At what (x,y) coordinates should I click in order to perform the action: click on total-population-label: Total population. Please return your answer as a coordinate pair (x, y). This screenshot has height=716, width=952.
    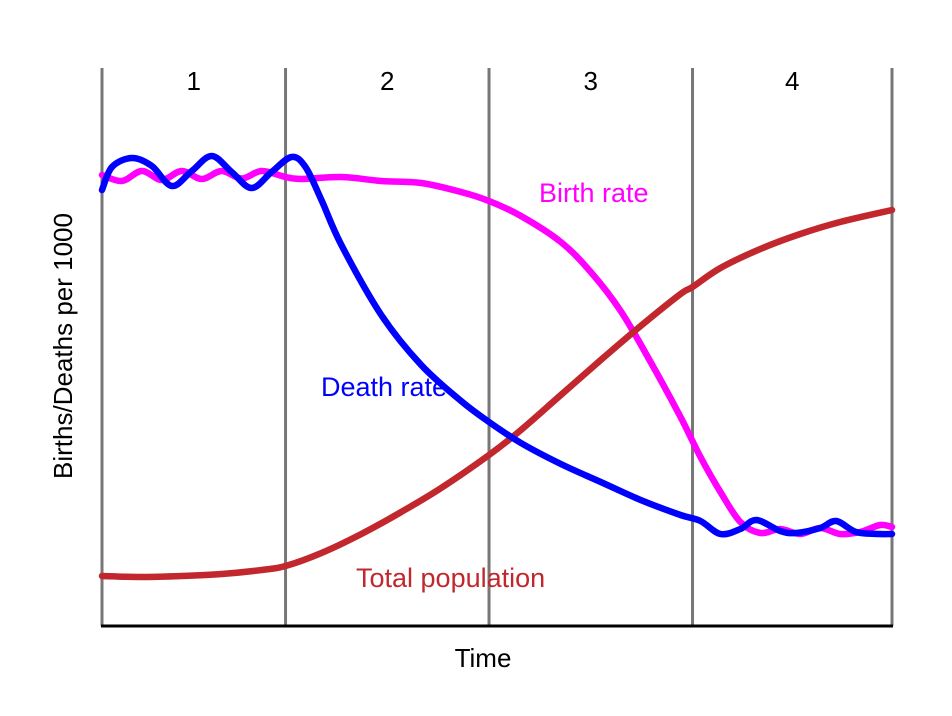
    Looking at the image, I should click on (450, 578).